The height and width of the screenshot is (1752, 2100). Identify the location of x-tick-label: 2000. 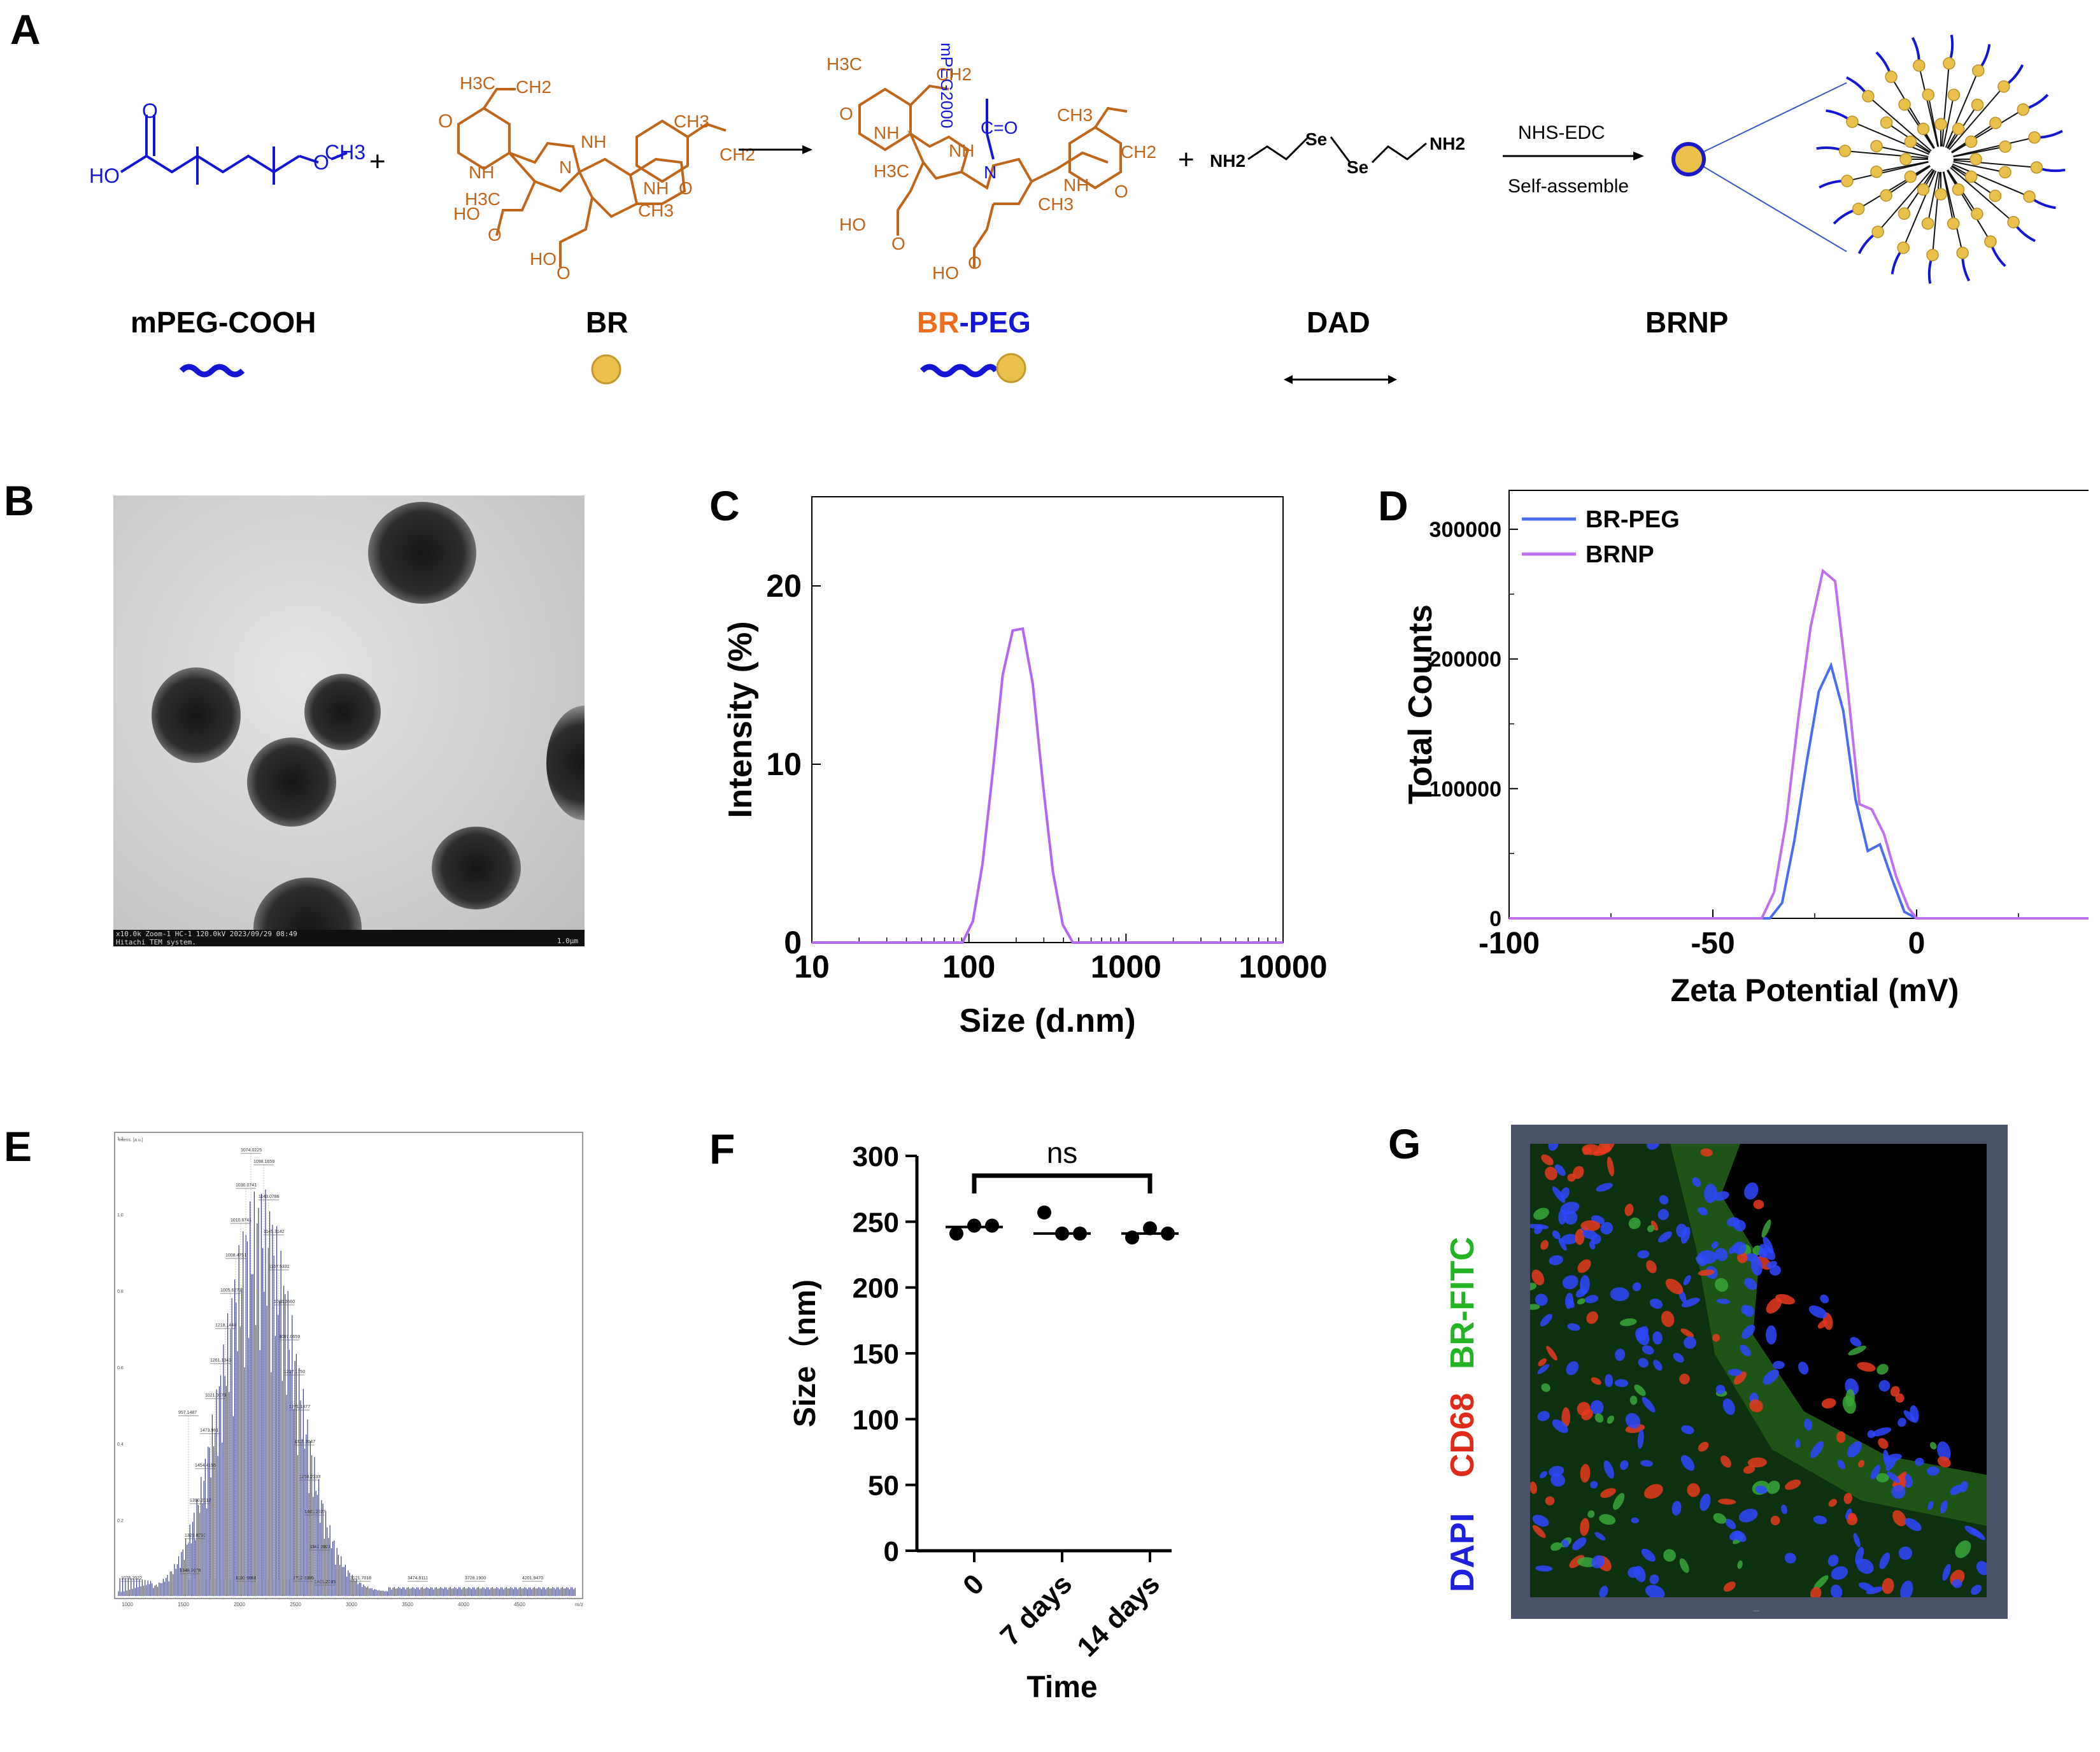
(239, 1605).